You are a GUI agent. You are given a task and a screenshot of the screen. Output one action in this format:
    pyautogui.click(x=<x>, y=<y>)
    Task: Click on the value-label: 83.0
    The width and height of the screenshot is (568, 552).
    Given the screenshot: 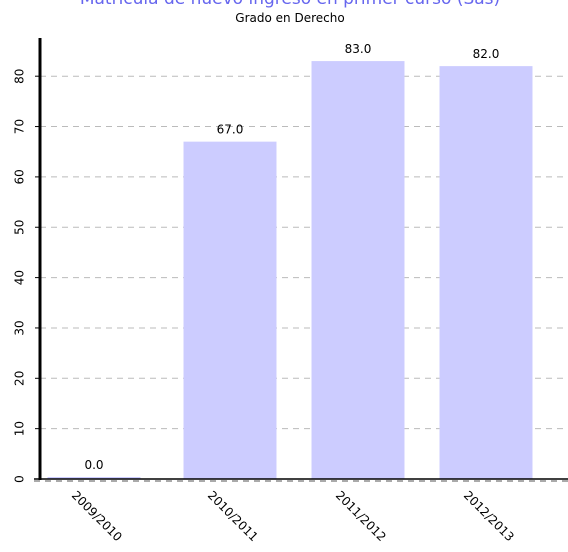 What is the action you would take?
    pyautogui.click(x=358, y=49)
    